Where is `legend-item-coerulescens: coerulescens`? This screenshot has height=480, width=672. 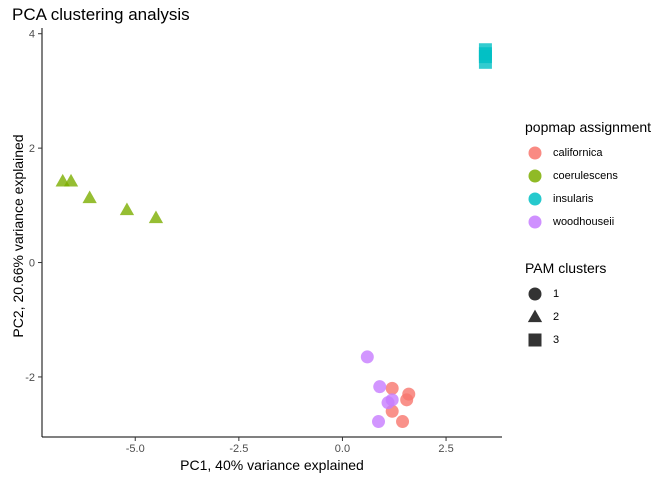
legend-item-coerulescens: coerulescens is located at coordinates (588, 175).